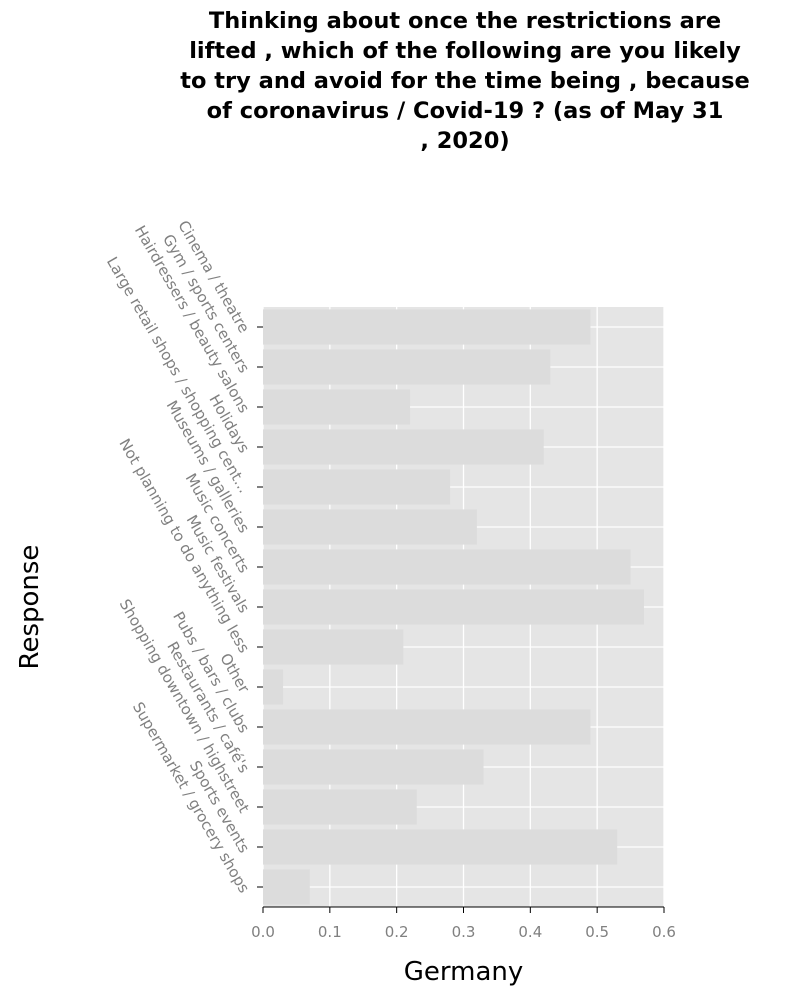  Describe the element at coordinates (464, 932) in the screenshot. I see `x-tick-label: 0.3` at that location.